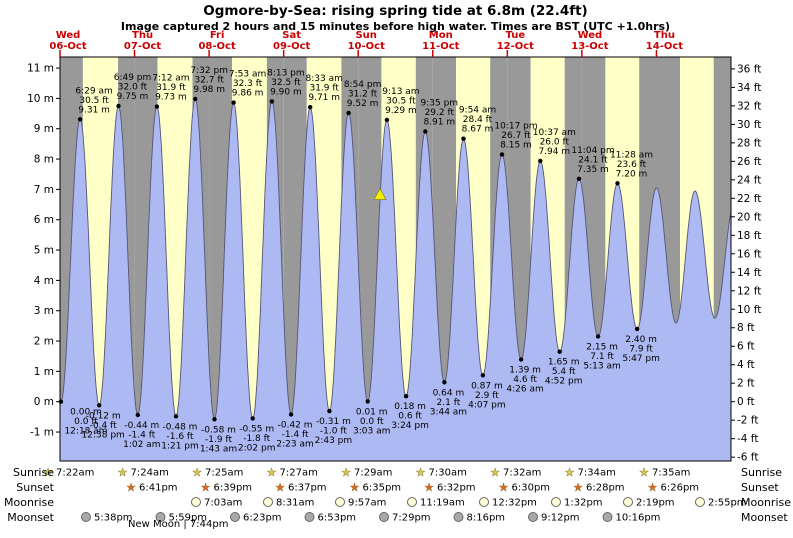  Describe the element at coordinates (40, 99) in the screenshot. I see `y-axis-label-left: 10 m` at that location.